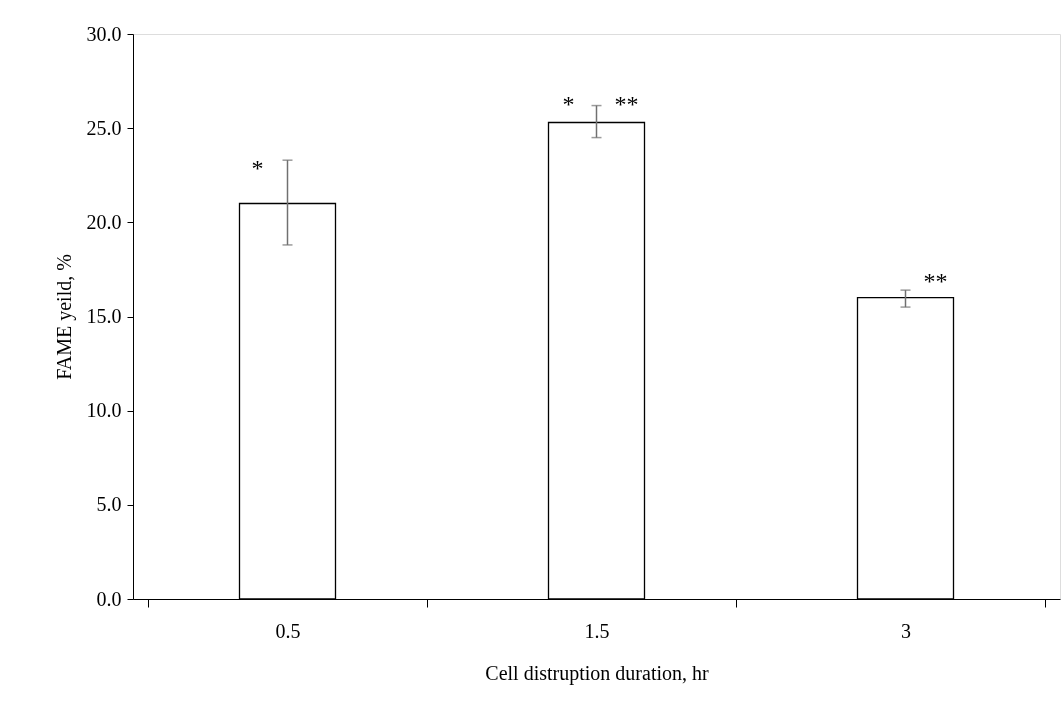  What do you see at coordinates (104, 127) in the screenshot?
I see `y-tick-label: 25.0` at bounding box center [104, 127].